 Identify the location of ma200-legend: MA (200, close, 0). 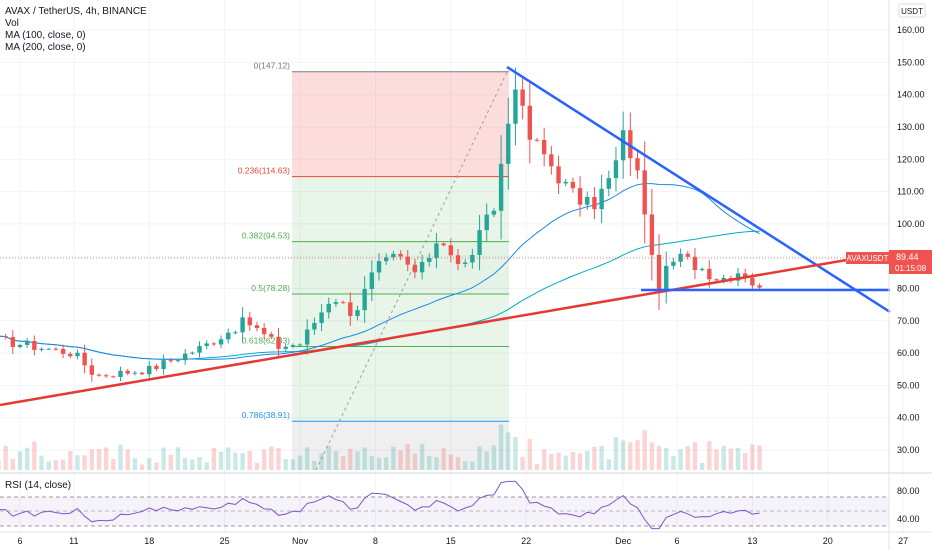
(45, 47).